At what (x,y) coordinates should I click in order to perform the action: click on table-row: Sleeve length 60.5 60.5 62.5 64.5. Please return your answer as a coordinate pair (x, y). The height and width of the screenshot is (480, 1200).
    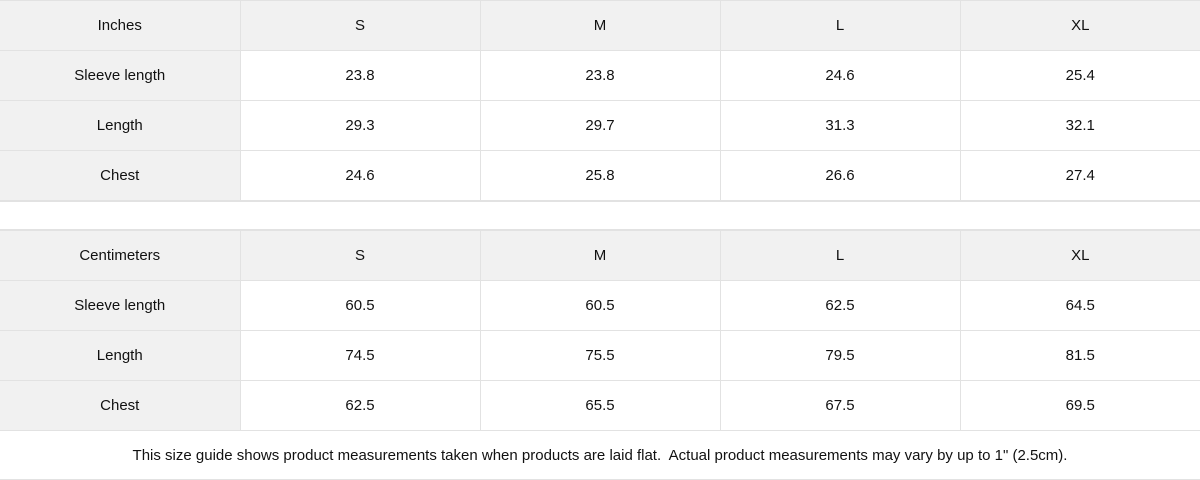
    Looking at the image, I should click on (600, 306).